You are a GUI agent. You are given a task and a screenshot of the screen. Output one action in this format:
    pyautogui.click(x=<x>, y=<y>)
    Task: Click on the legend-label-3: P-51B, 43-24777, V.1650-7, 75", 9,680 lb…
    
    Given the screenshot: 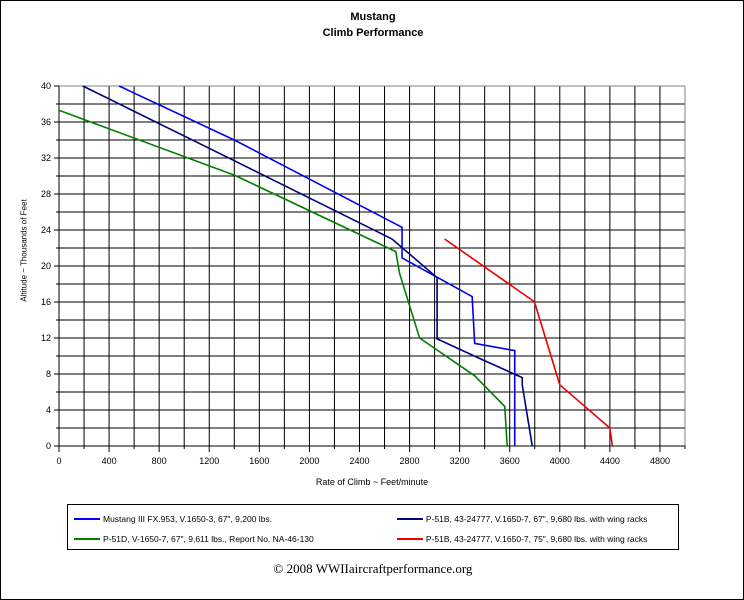 What is the action you would take?
    pyautogui.click(x=536, y=539)
    